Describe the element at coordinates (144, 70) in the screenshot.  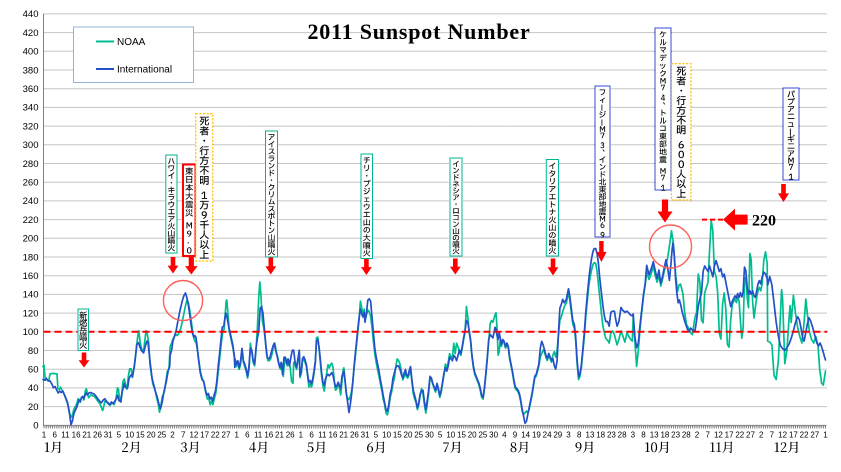
I see `svg-text: International` at that location.